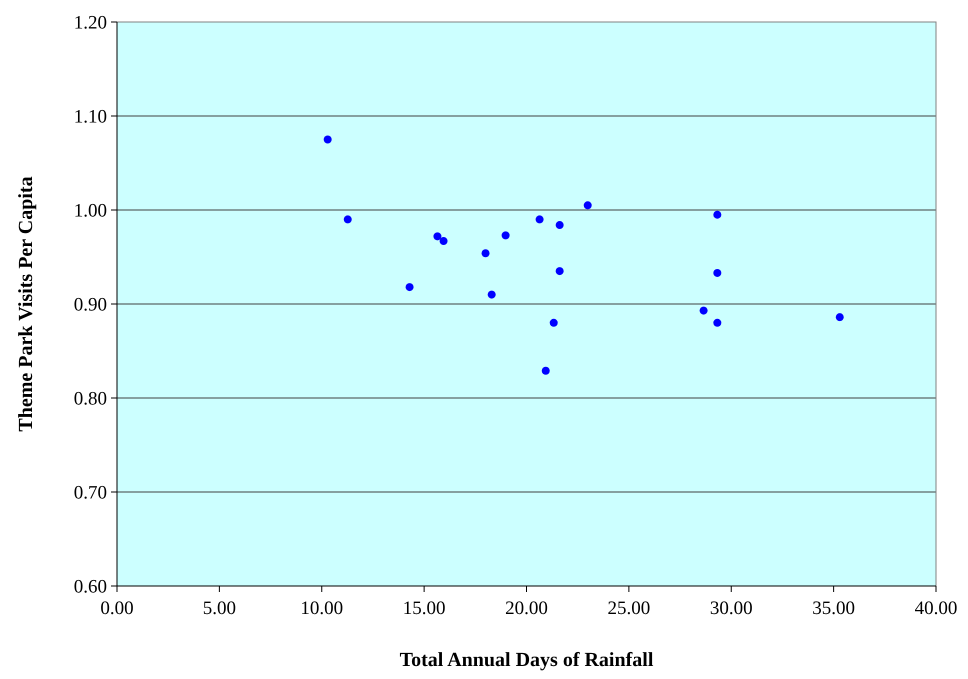  What do you see at coordinates (90, 117) in the screenshot?
I see `y-tick-label: 1.10` at bounding box center [90, 117].